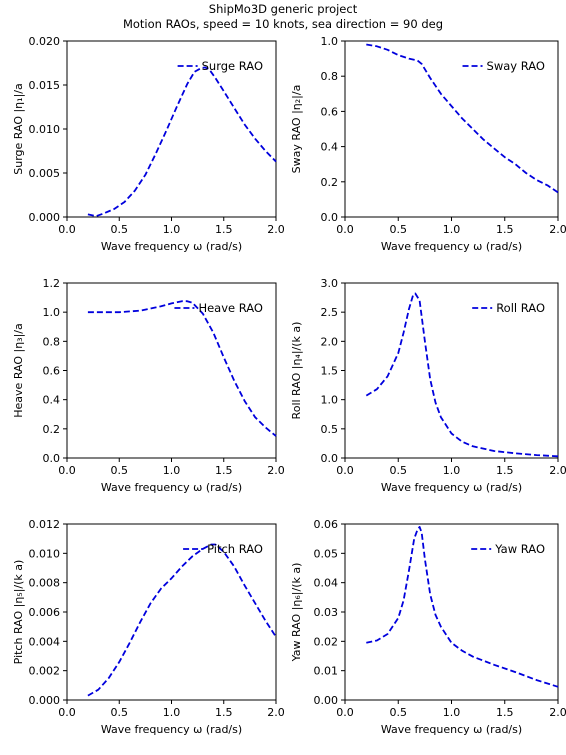 Image resolution: width=566 pixels, height=755 pixels. I want to click on y-tick-label: 2.0, so click(330, 341).